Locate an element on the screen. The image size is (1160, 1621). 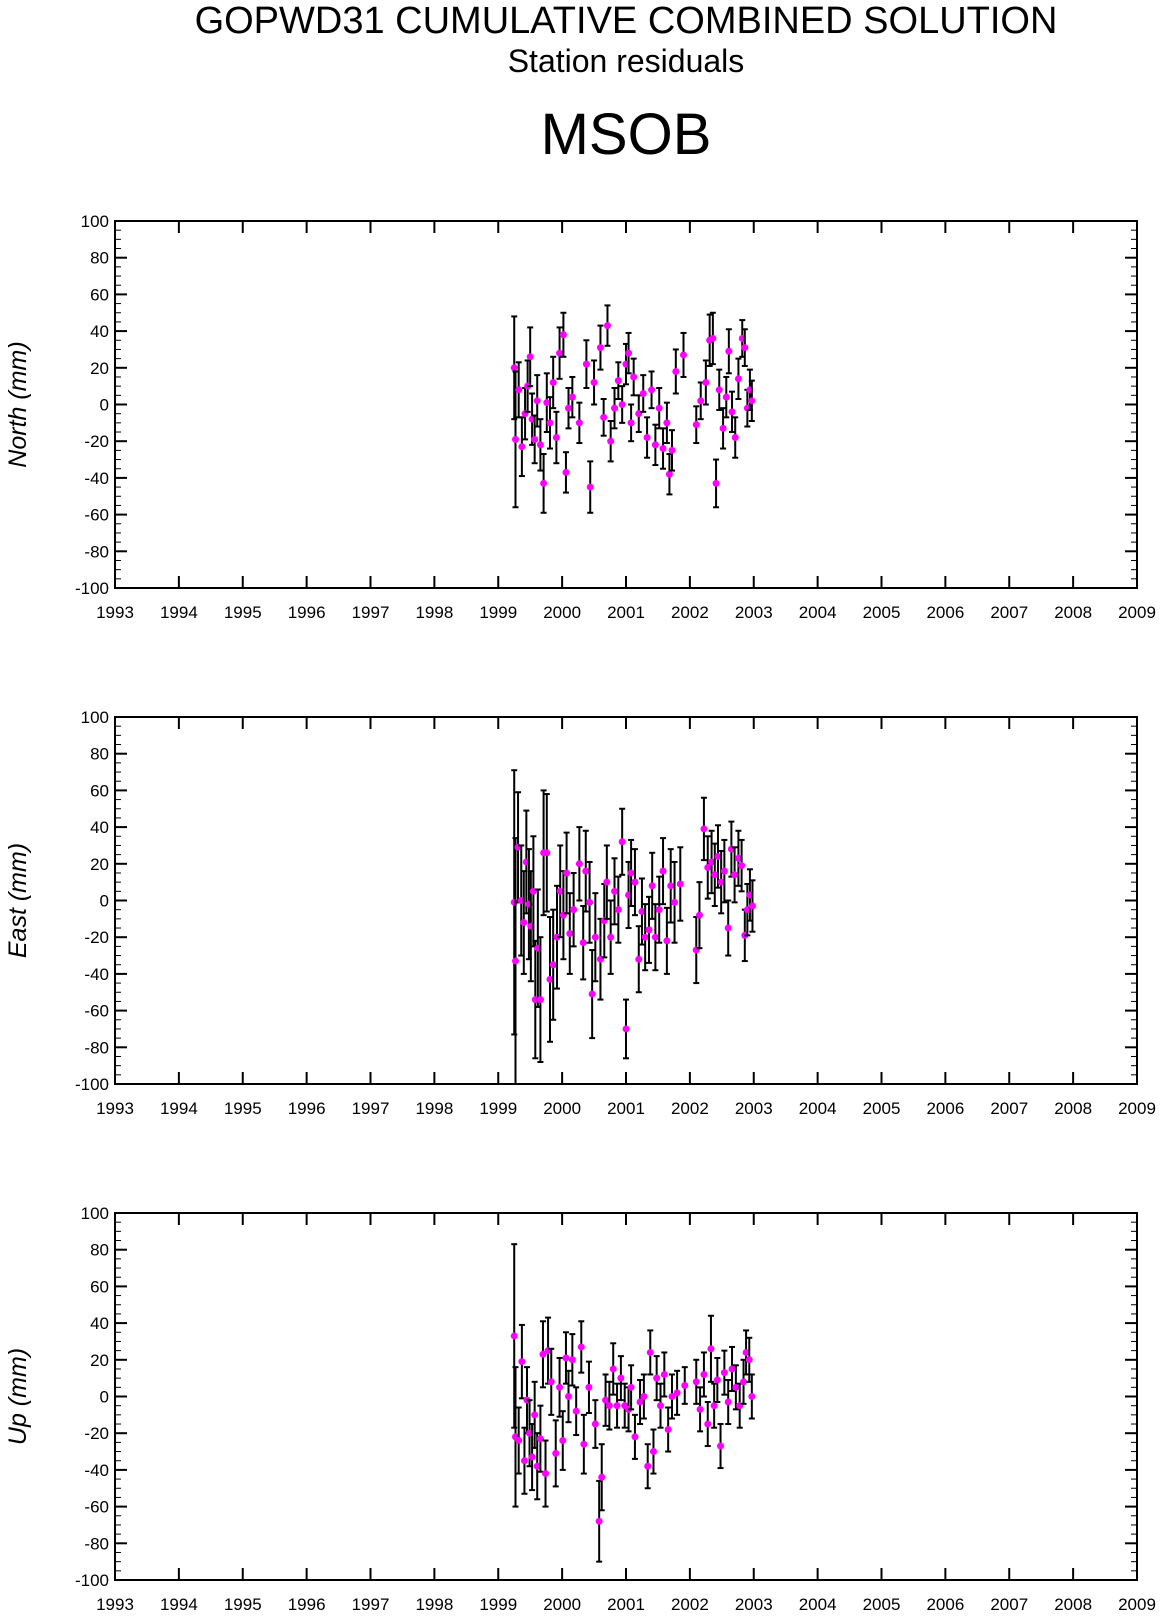
y-tick-label: 100 is located at coordinates (95, 221).